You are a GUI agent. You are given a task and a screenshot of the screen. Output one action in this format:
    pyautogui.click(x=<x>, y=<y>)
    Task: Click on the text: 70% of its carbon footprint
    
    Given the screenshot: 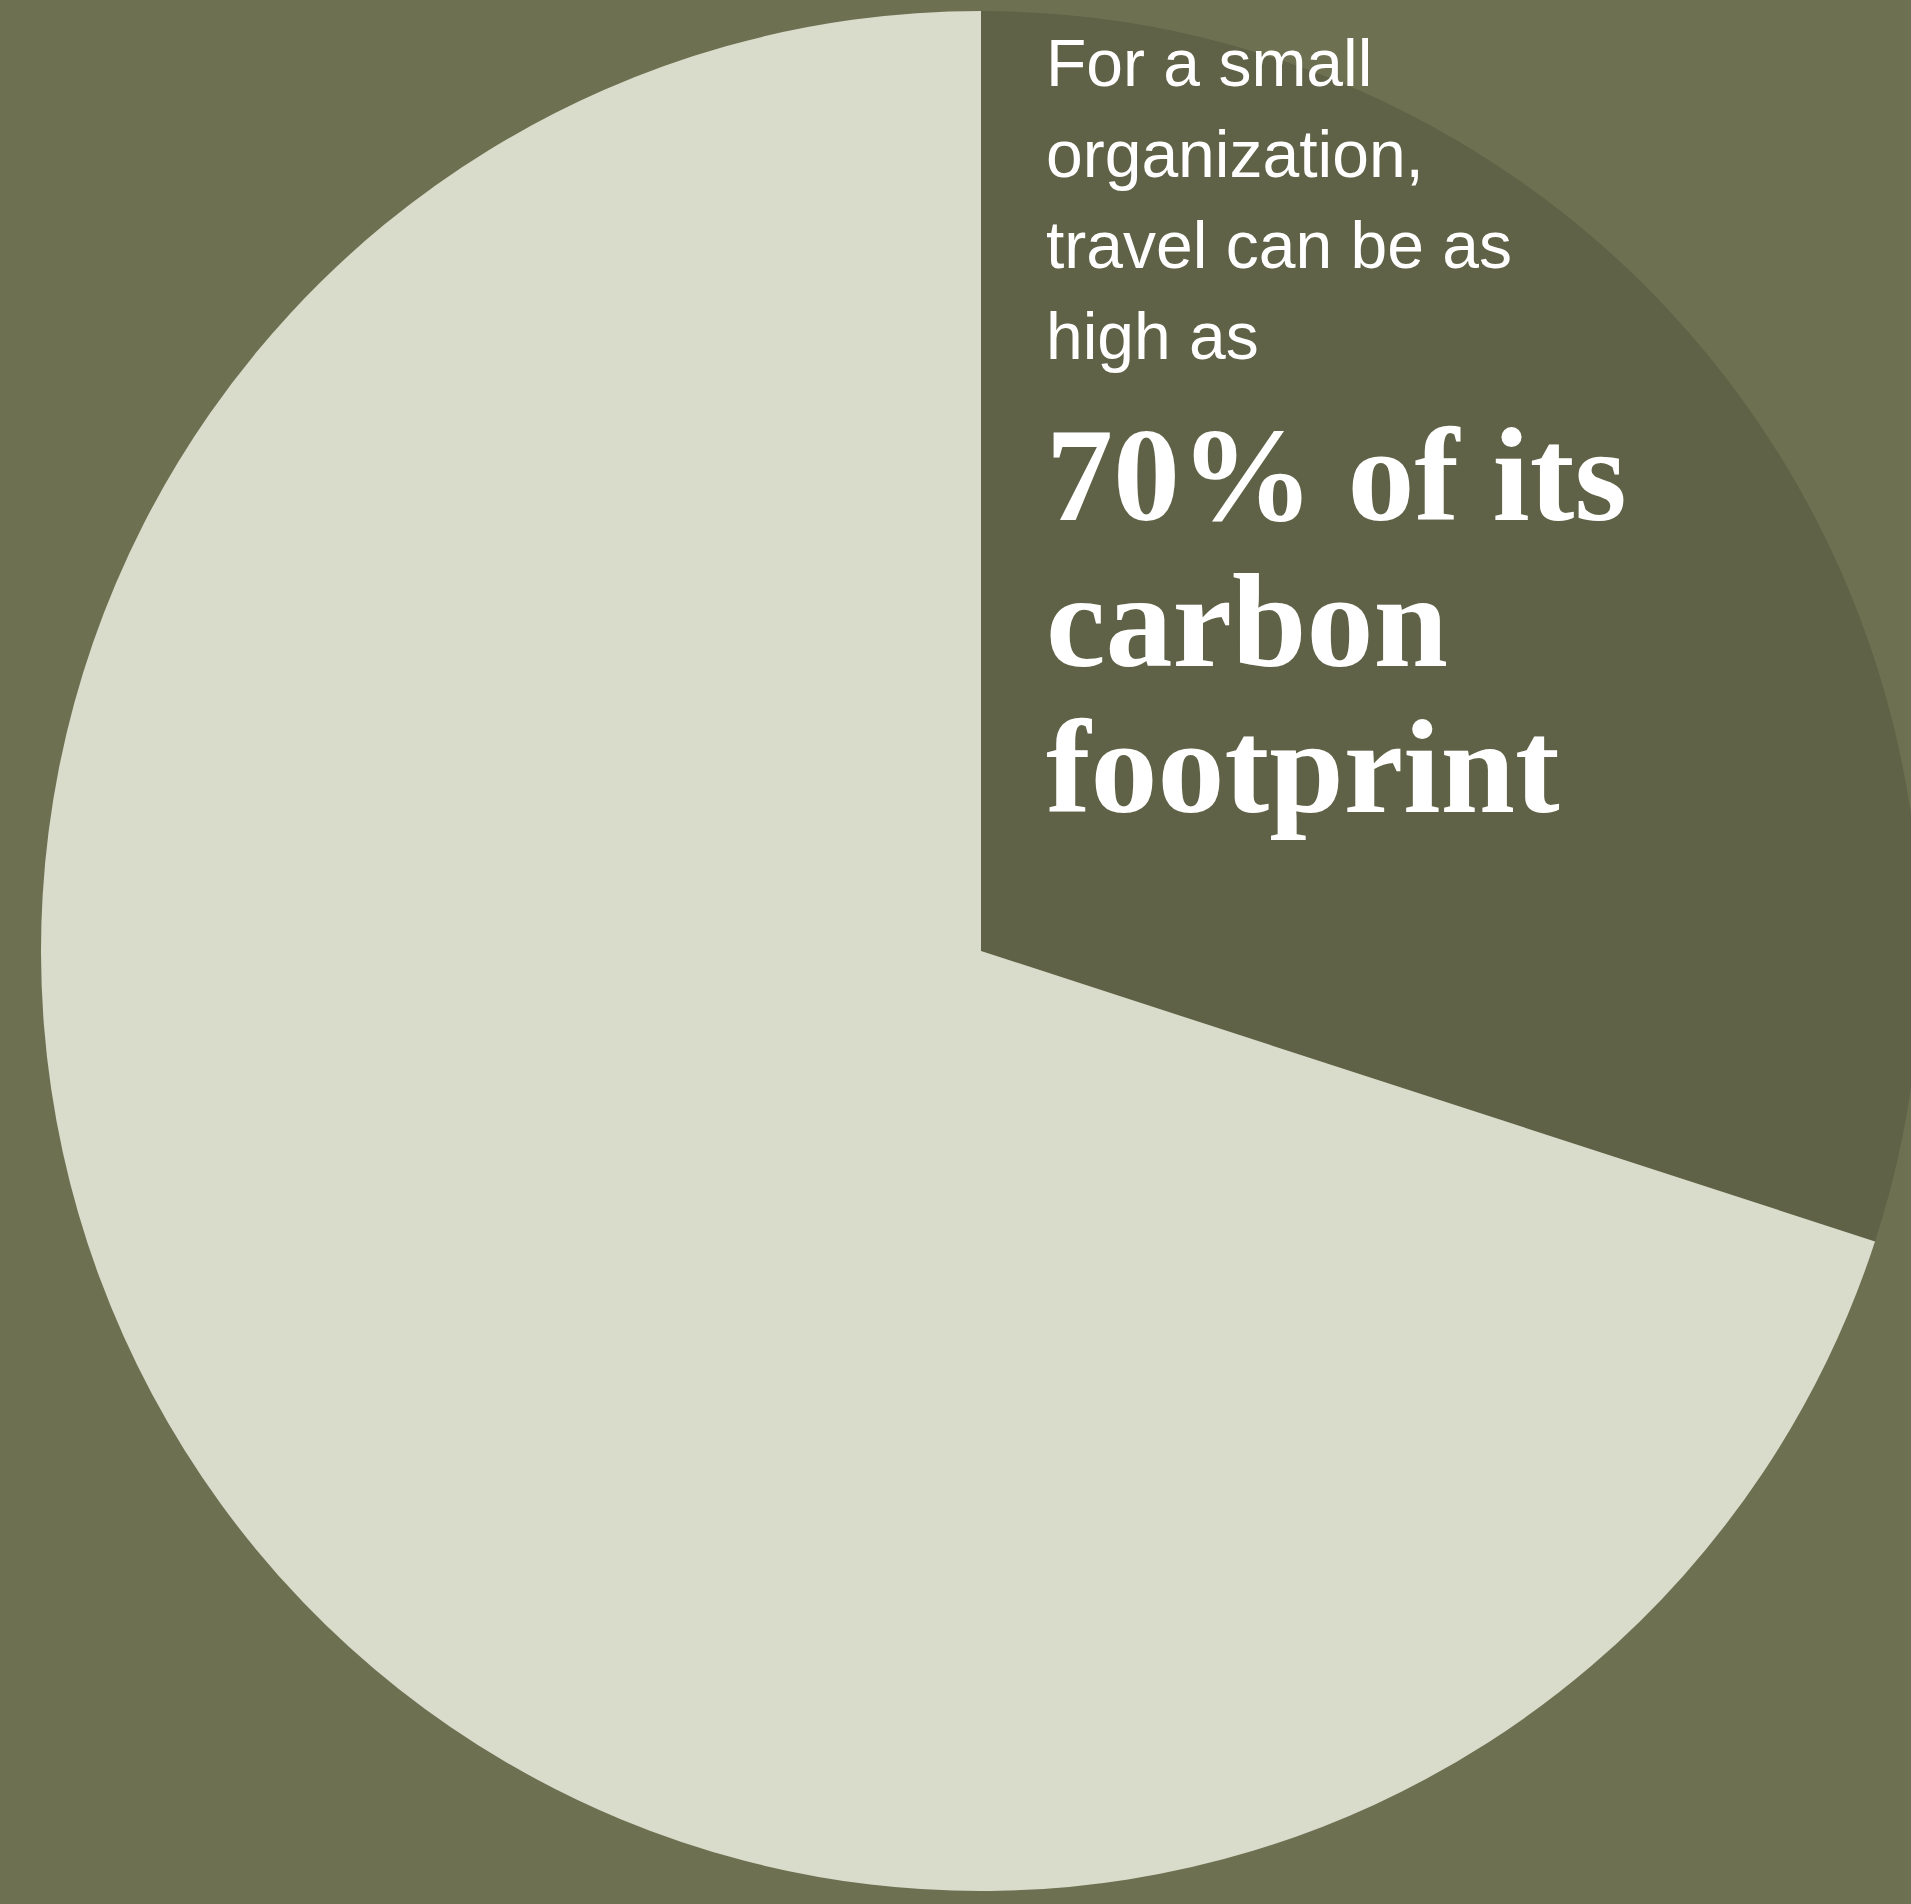 What is the action you would take?
    pyautogui.click(x=1337, y=621)
    